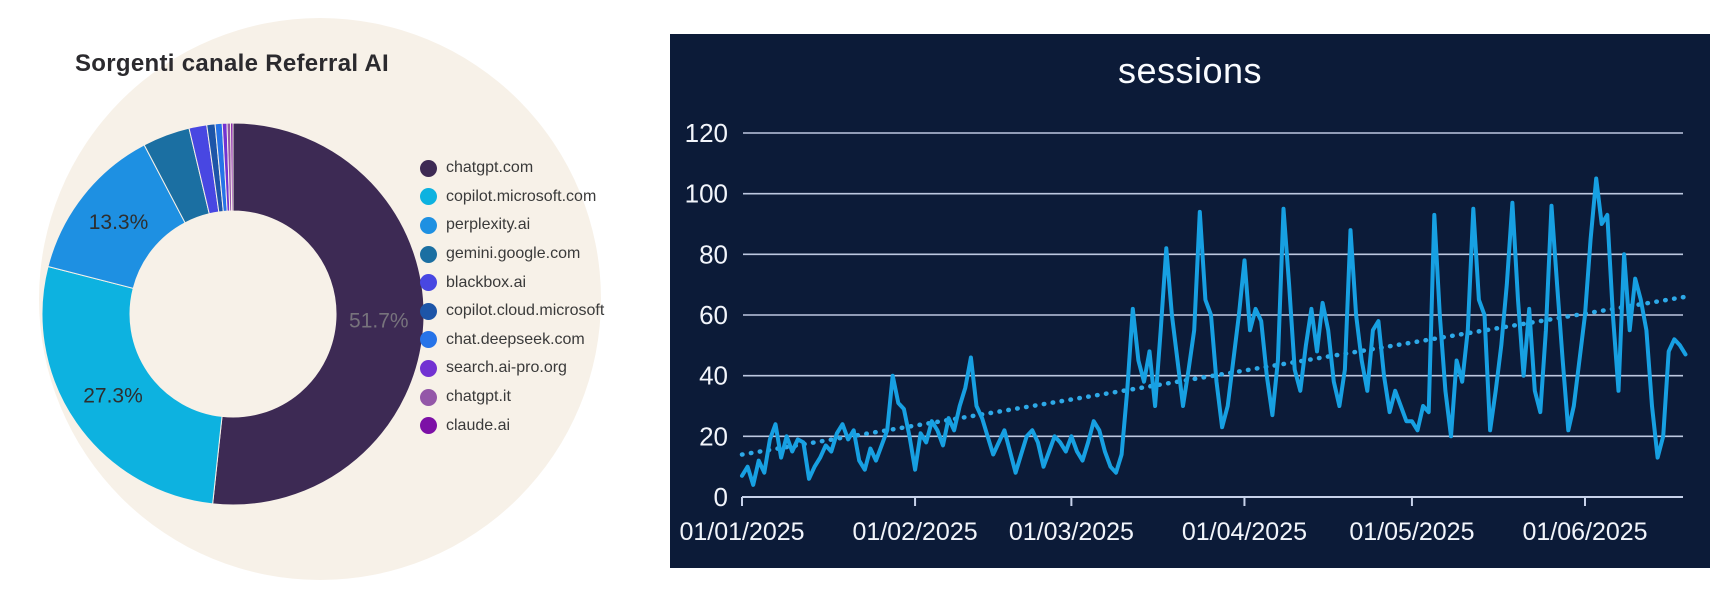  Describe the element at coordinates (512, 425) in the screenshot. I see `legend-item-claude.ai: claude.ai` at that location.